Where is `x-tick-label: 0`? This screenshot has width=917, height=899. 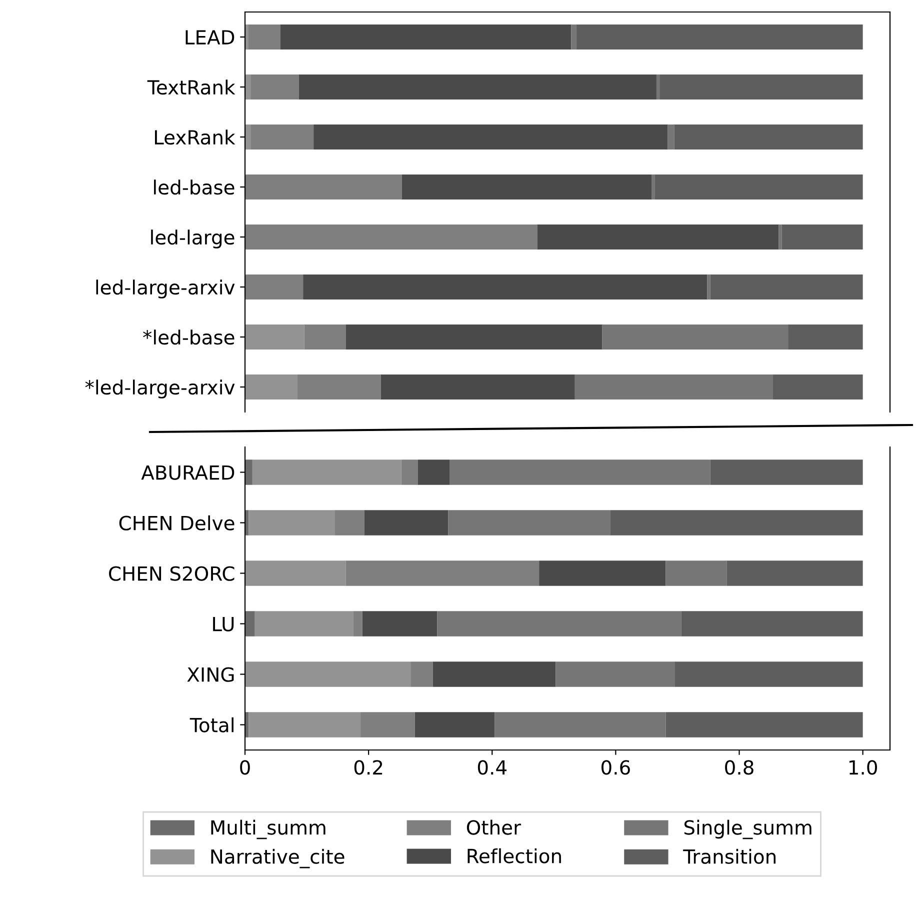 x-tick-label: 0 is located at coordinates (245, 767).